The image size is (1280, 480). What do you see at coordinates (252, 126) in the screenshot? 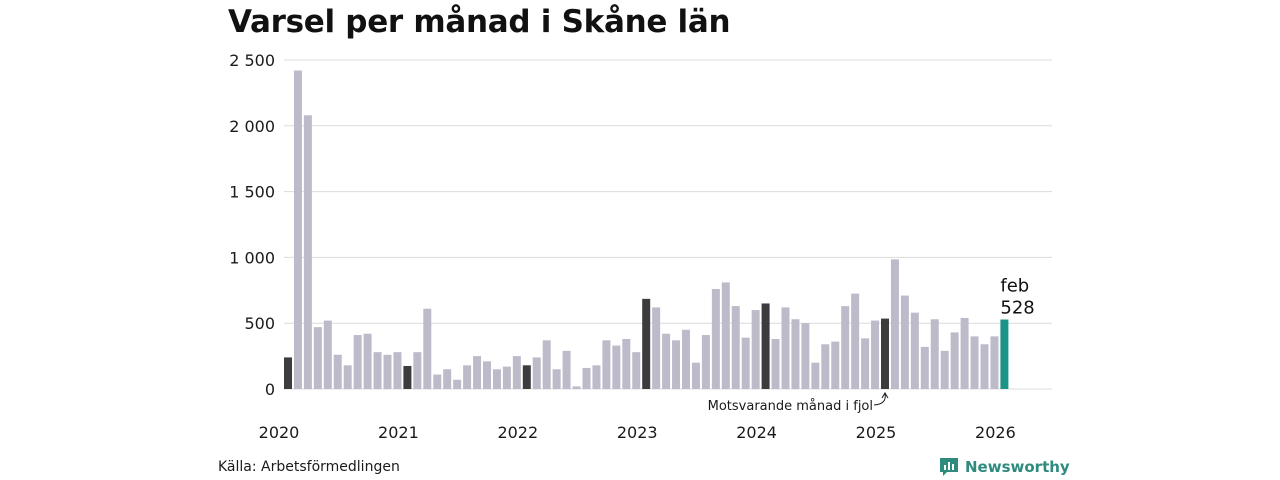
I see `y-tick-label: 2 000` at bounding box center [252, 126].